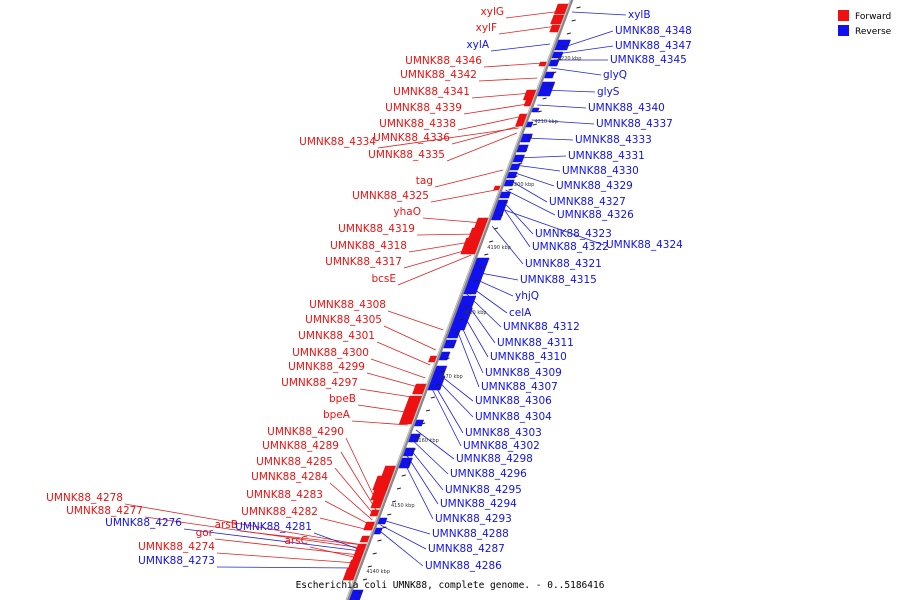 This screenshot has width=900, height=600. What do you see at coordinates (294, 462) in the screenshot?
I see `gene-label-left: UMNK88_4285` at bounding box center [294, 462].